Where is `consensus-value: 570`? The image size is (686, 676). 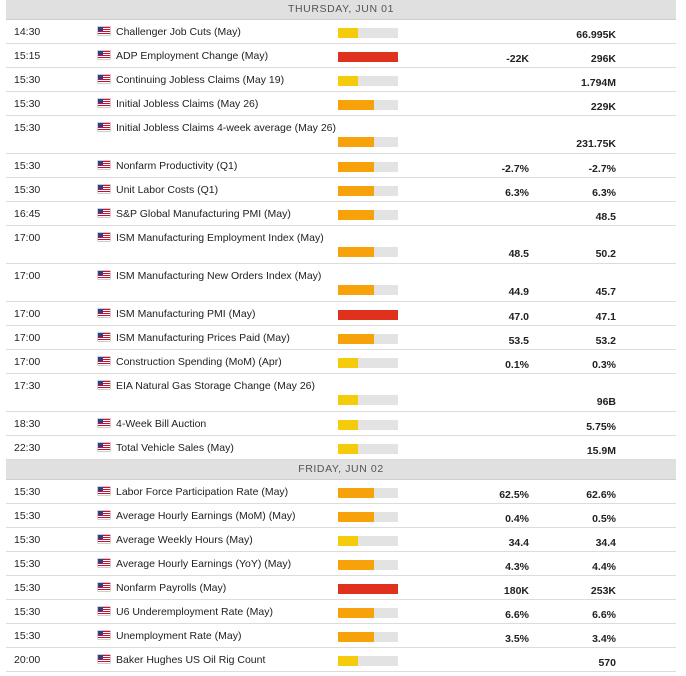 consensus-value: 570 is located at coordinates (607, 663).